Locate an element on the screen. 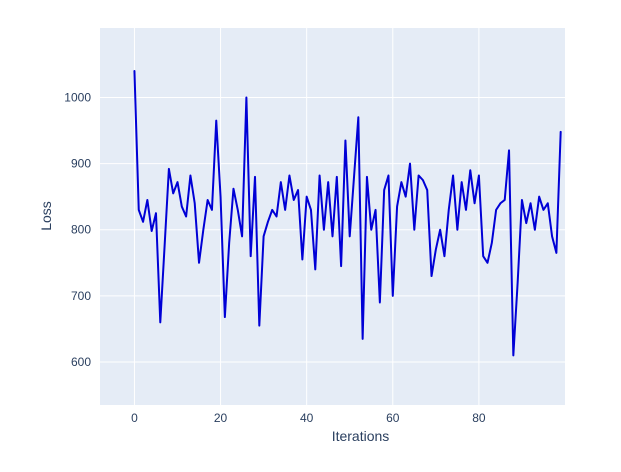 The height and width of the screenshot is (472, 621). x-tick-label: 40 is located at coordinates (307, 418).